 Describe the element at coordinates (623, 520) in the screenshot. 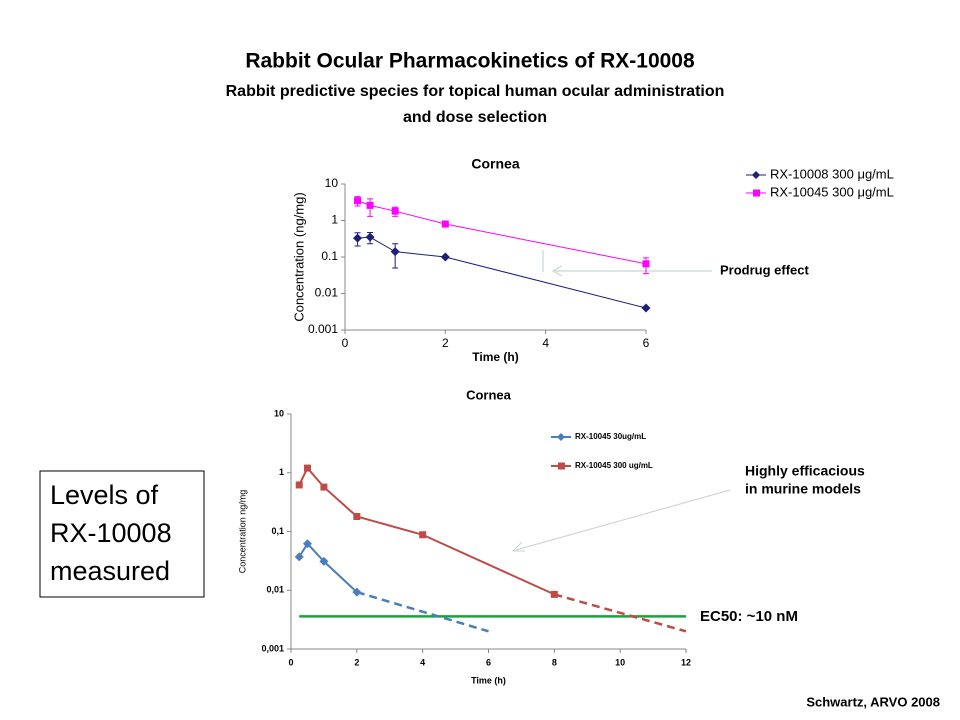

I see `arrow` at that location.